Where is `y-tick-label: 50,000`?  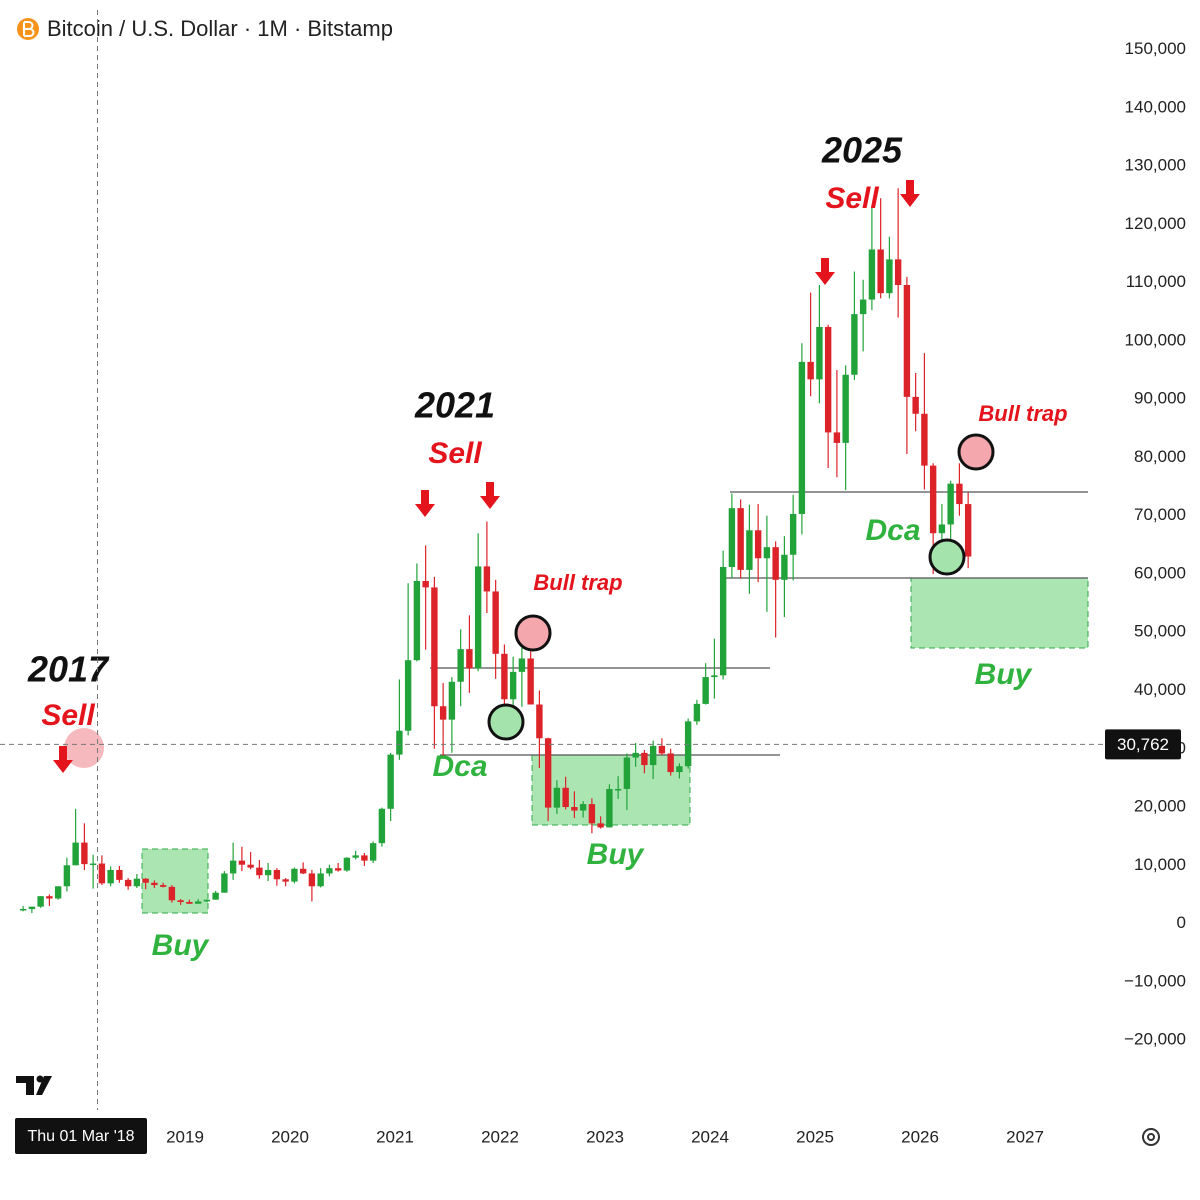
y-tick-label: 50,000 is located at coordinates (1160, 631).